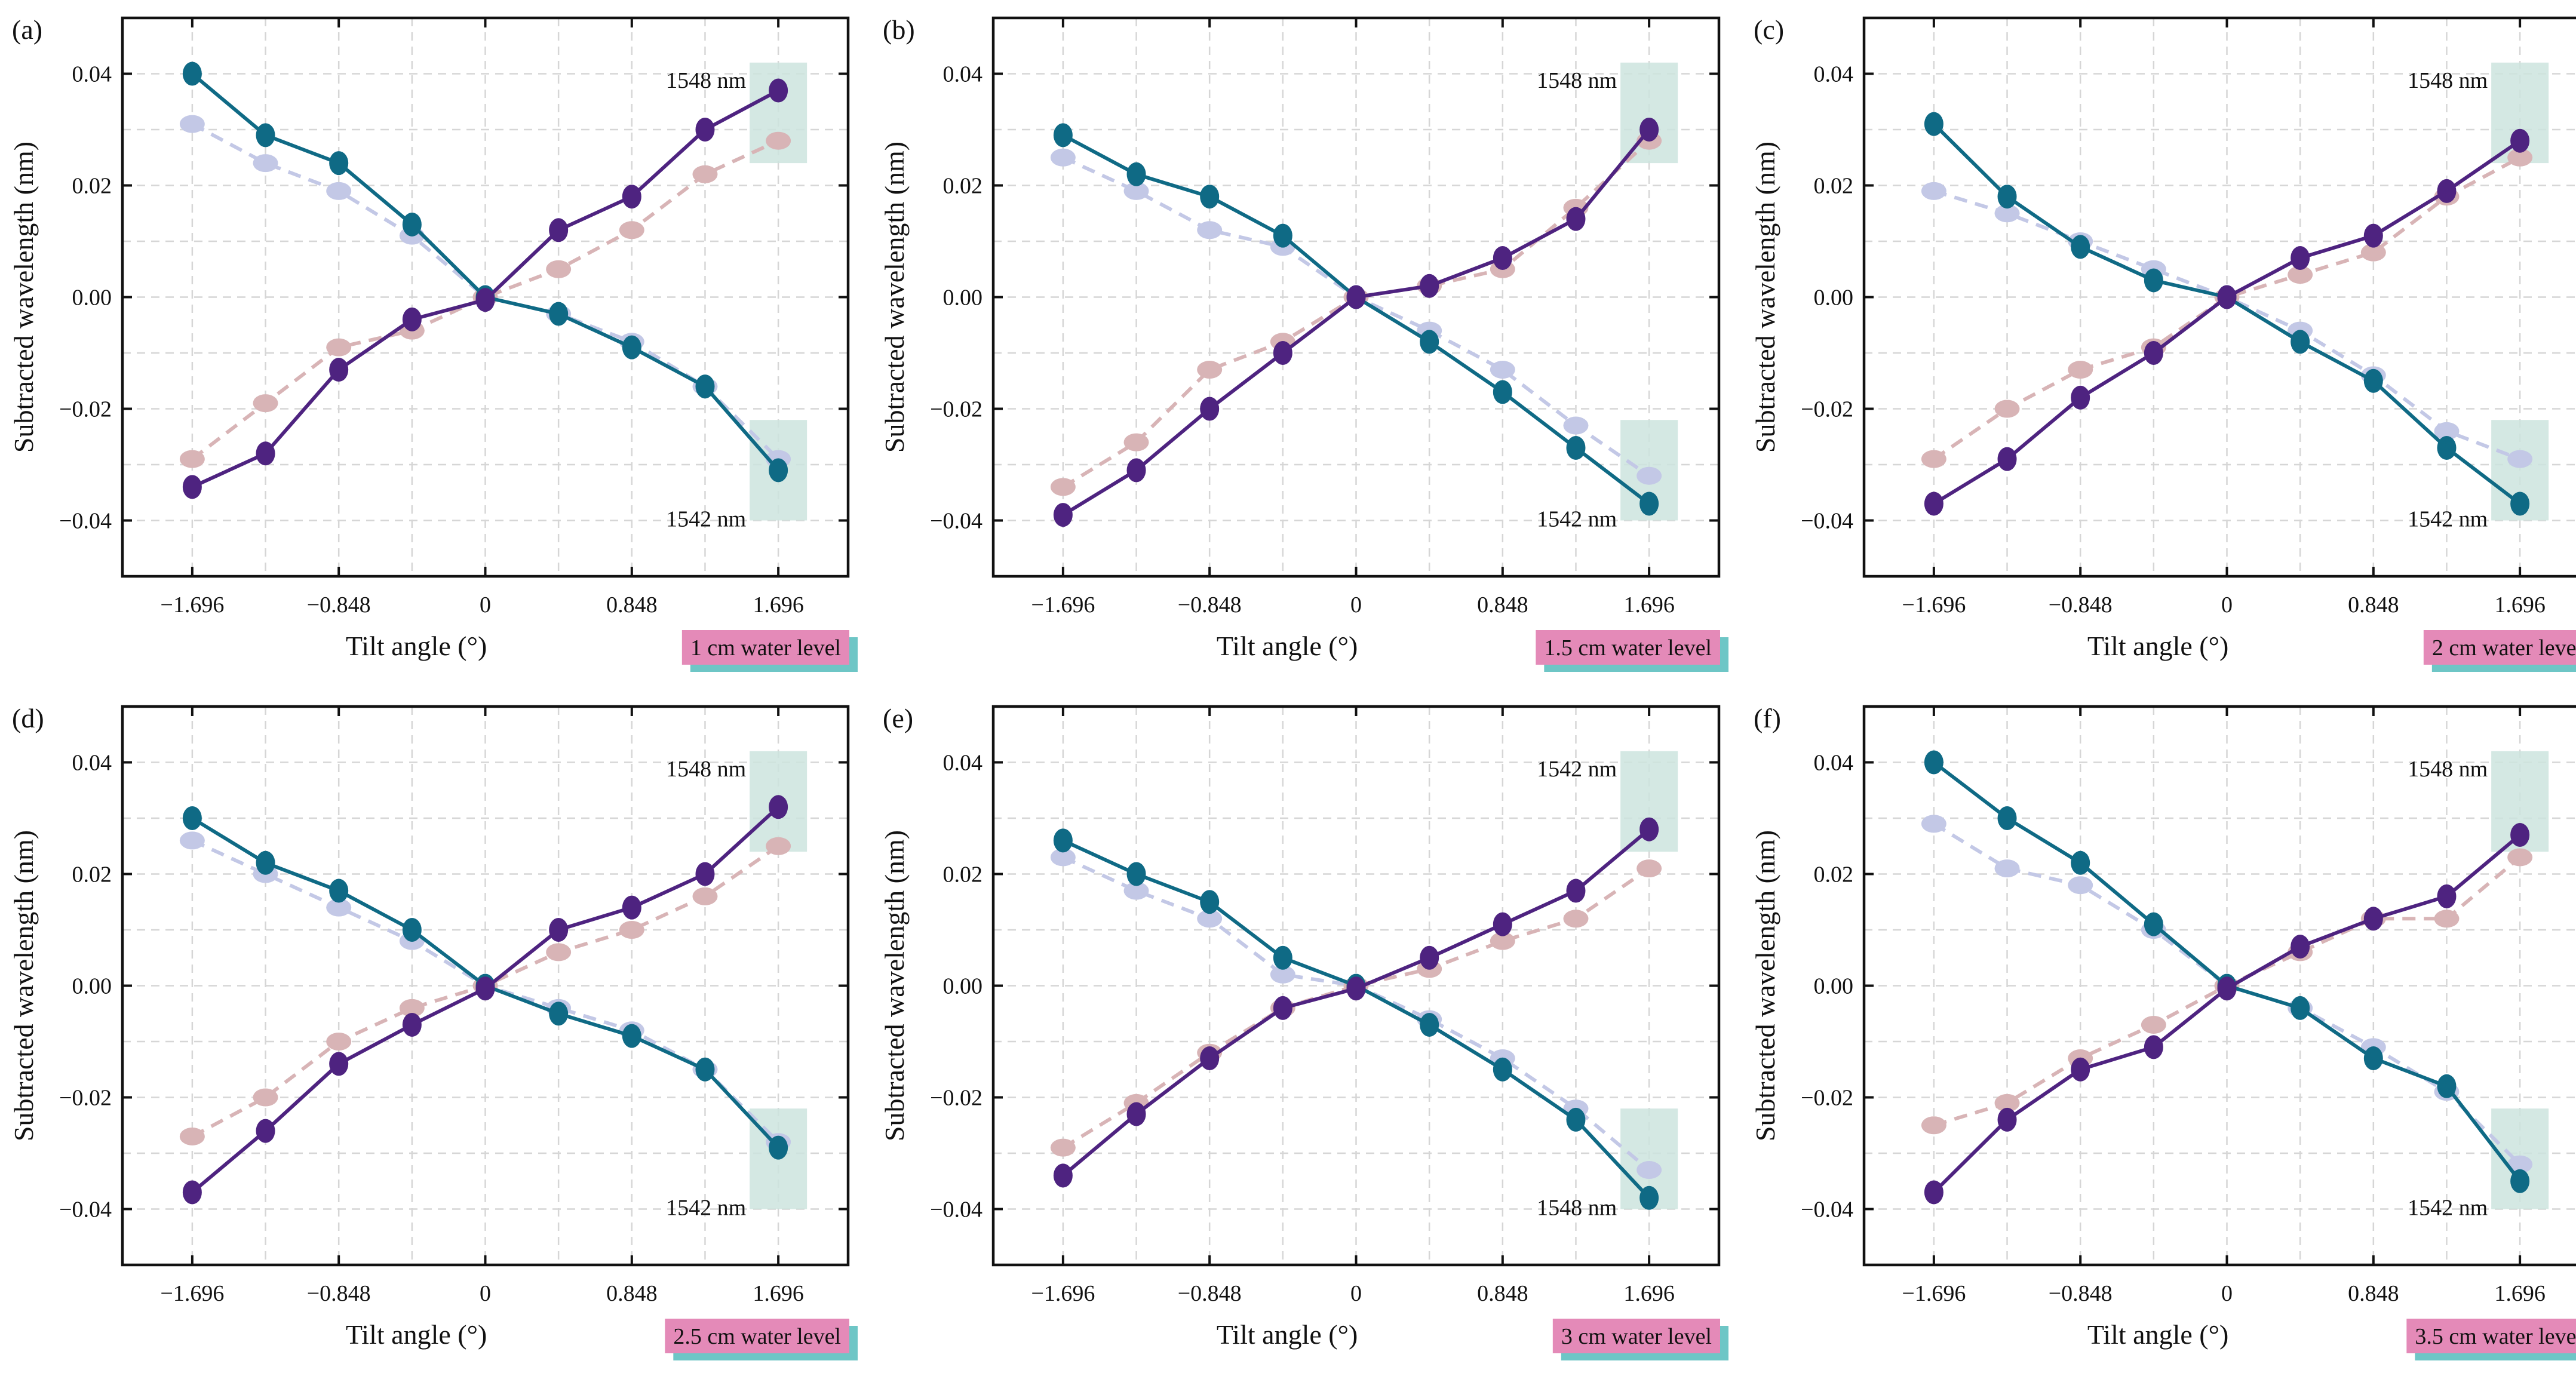  Describe the element at coordinates (339, 605) in the screenshot. I see `x-tick-label: −0.848` at that location.